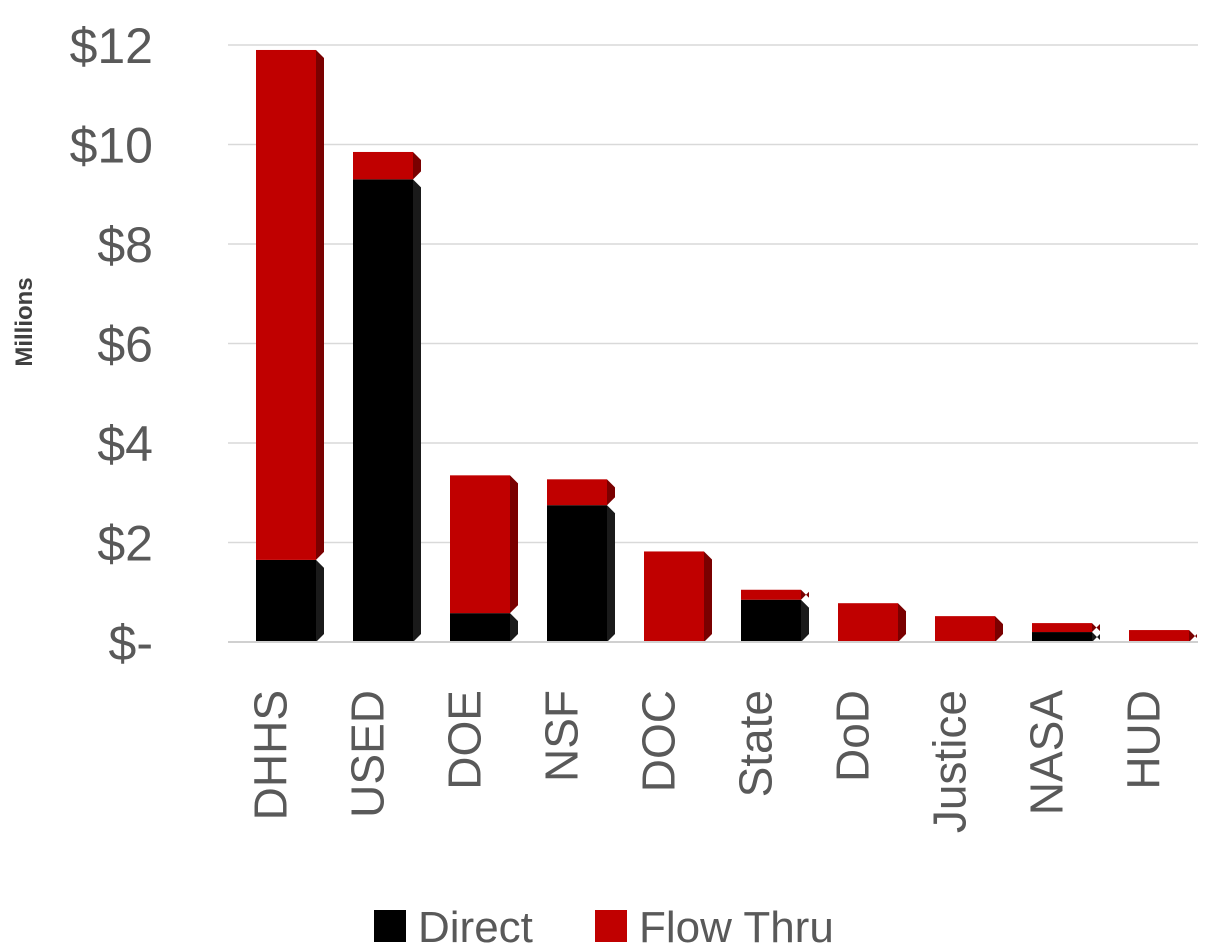 The height and width of the screenshot is (946, 1212). Describe the element at coordinates (611, 926) in the screenshot. I see `legend-swatch-flow-thru` at that location.